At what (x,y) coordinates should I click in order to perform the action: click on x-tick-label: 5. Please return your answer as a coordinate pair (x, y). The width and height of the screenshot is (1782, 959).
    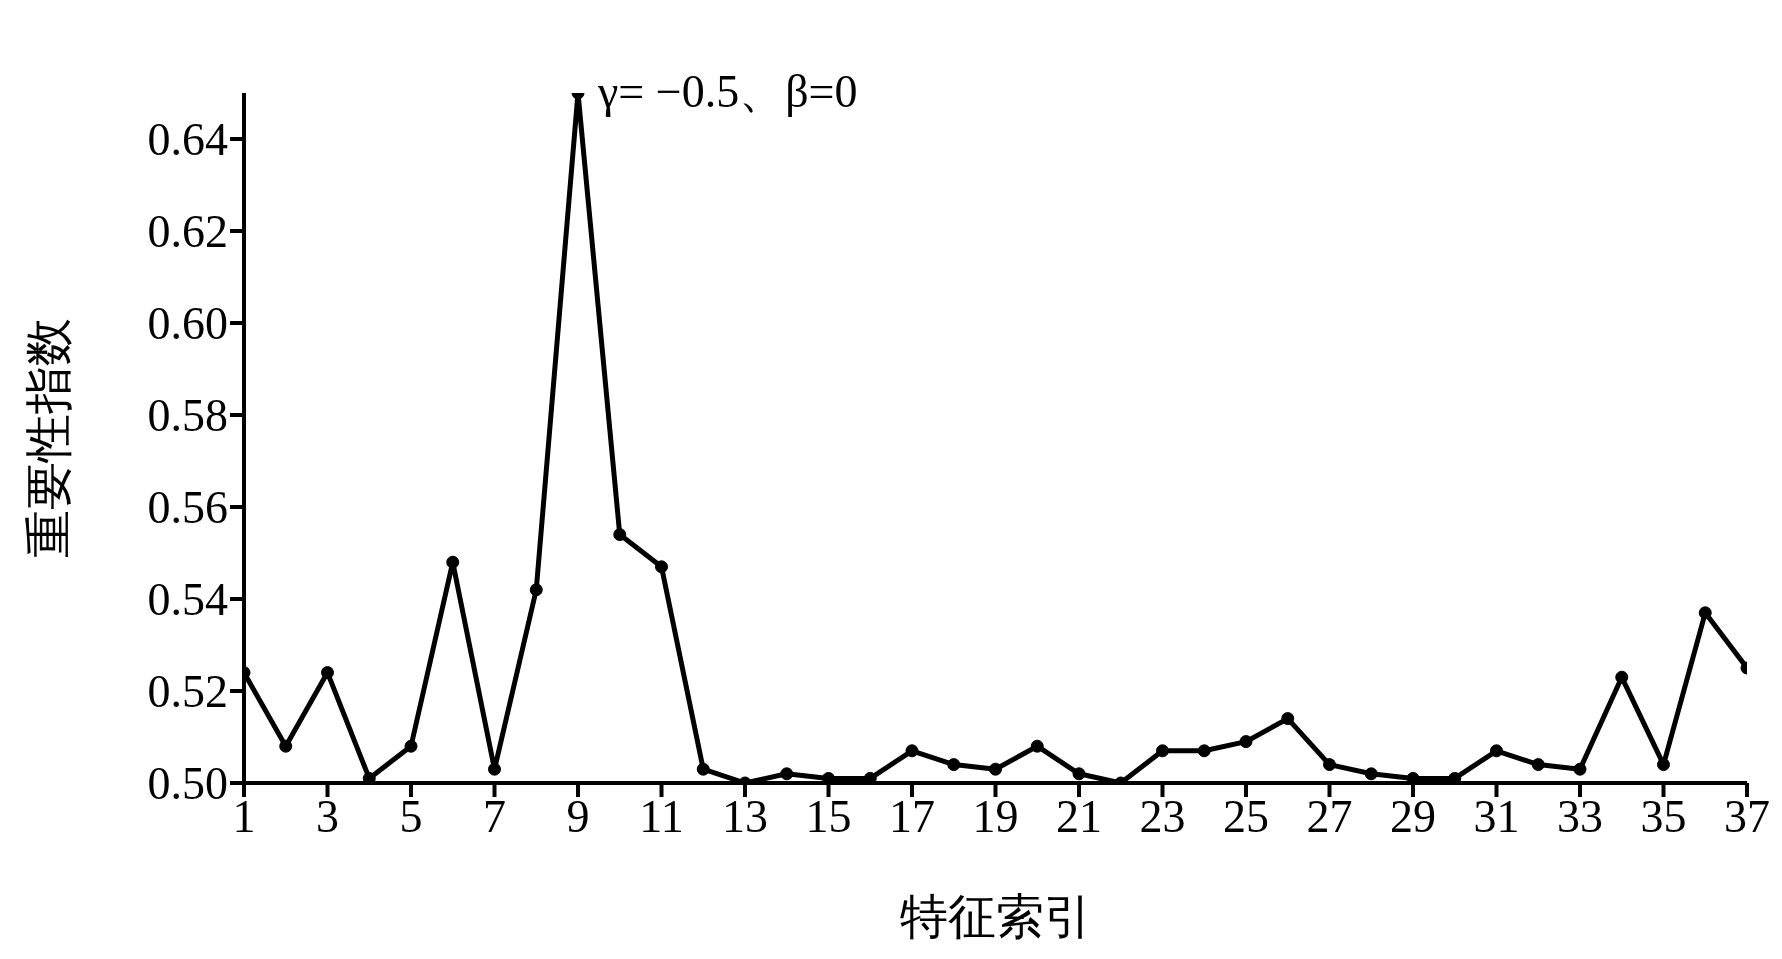
    Looking at the image, I should click on (411, 816).